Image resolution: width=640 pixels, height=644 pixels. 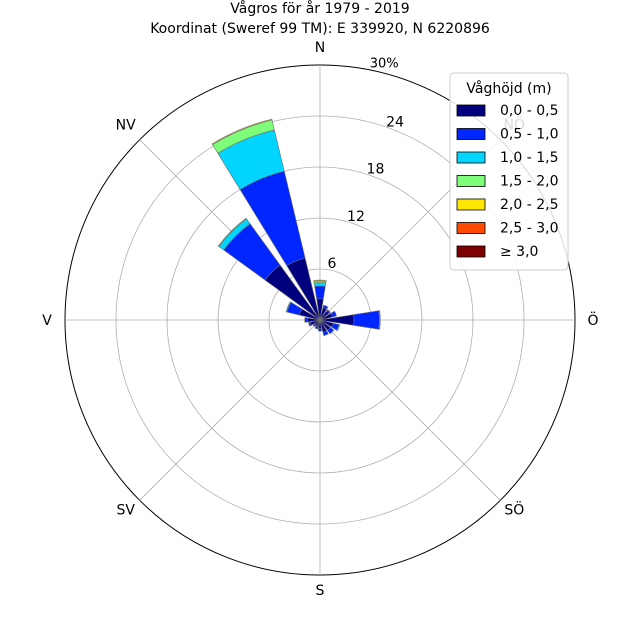 What do you see at coordinates (366, 320) in the screenshot?
I see `bar-Ö-0,5 - 1,0` at bounding box center [366, 320].